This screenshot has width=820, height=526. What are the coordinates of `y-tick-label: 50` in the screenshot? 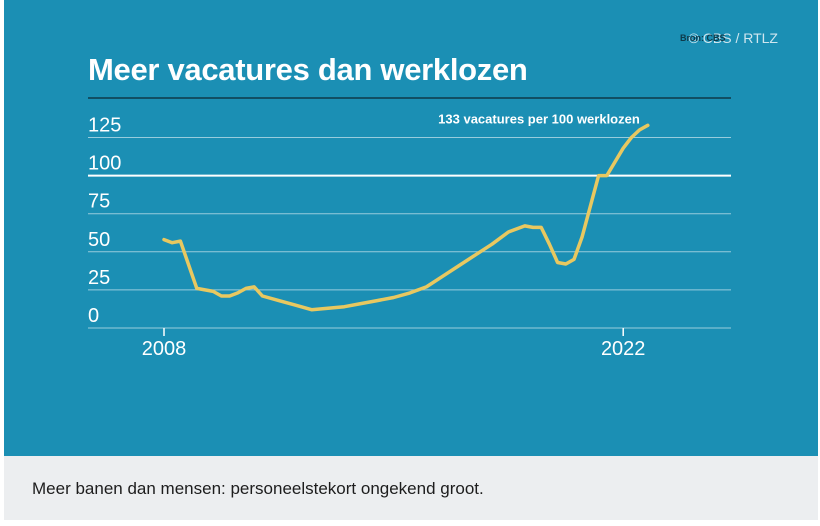 It's located at (99, 240).